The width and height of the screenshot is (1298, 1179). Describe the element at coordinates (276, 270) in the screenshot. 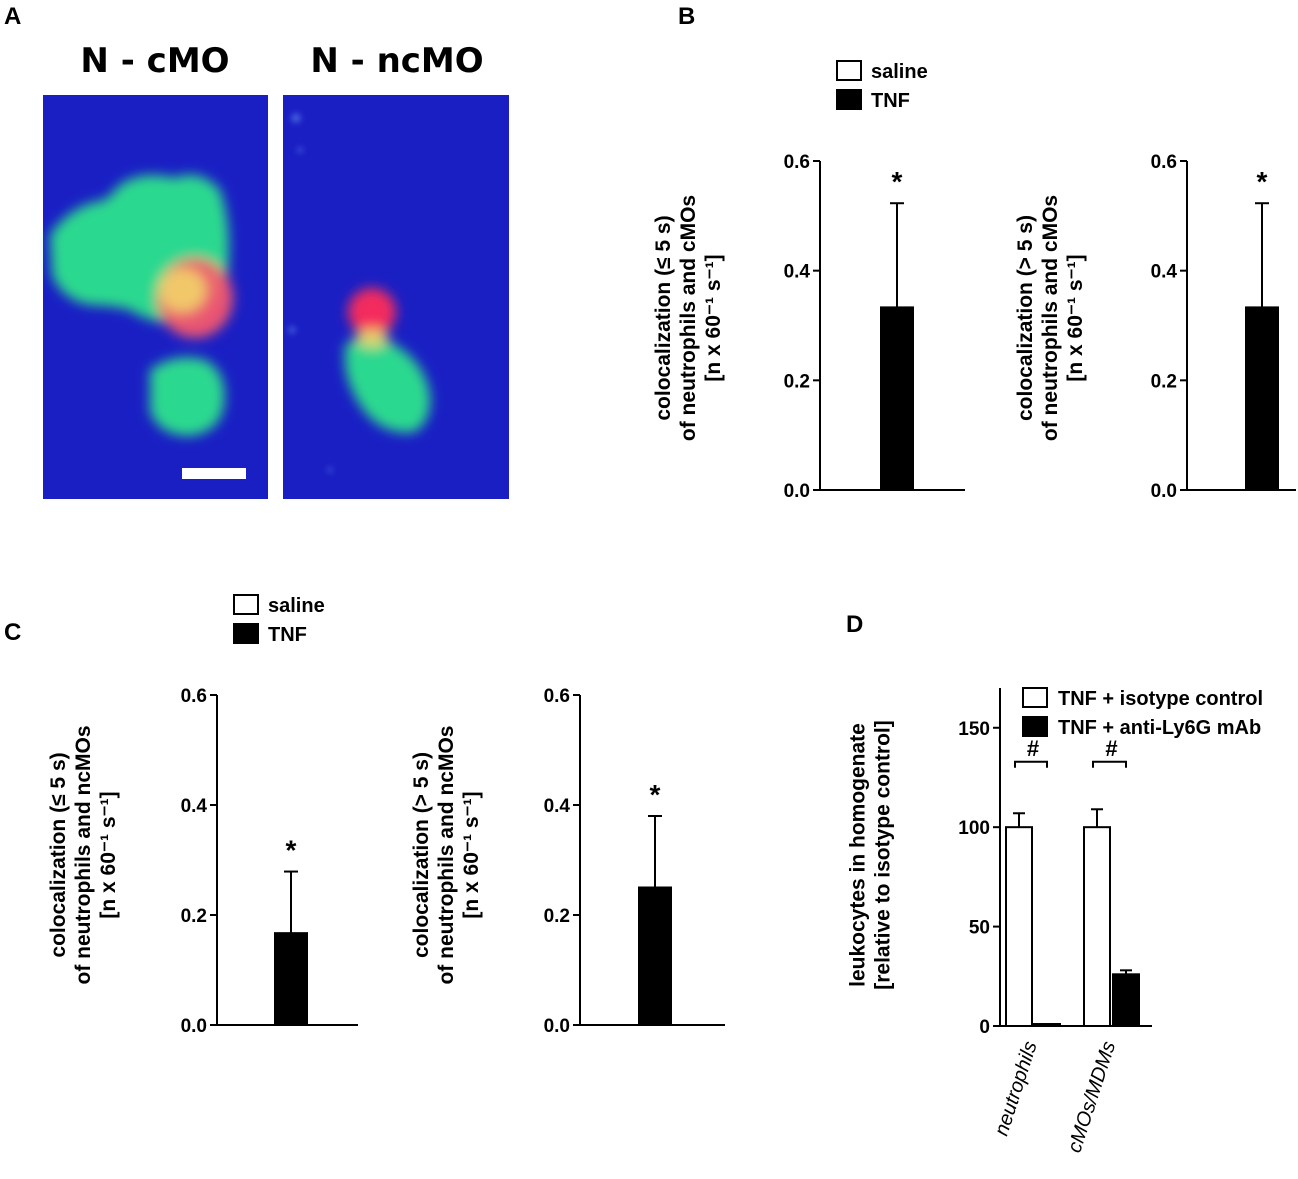

I see `panel-a: N - cMO N - ncMO` at that location.